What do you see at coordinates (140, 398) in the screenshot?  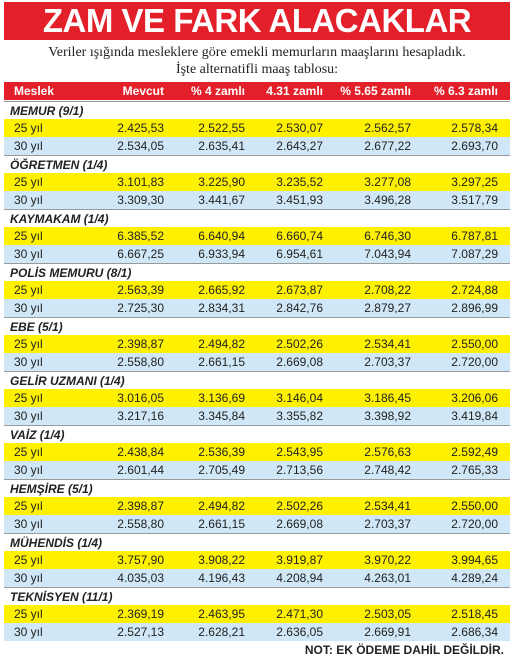 I see `value-cell: 3.016,05` at bounding box center [140, 398].